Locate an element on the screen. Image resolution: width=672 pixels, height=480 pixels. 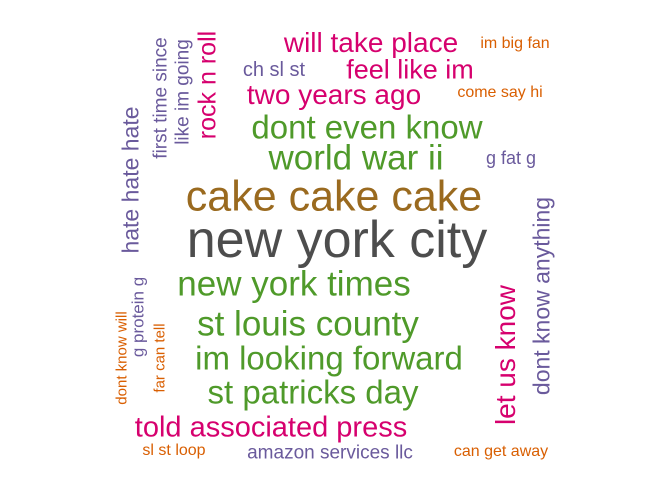
word-cake-cake-cake: cake cake cake is located at coordinates (334, 196).